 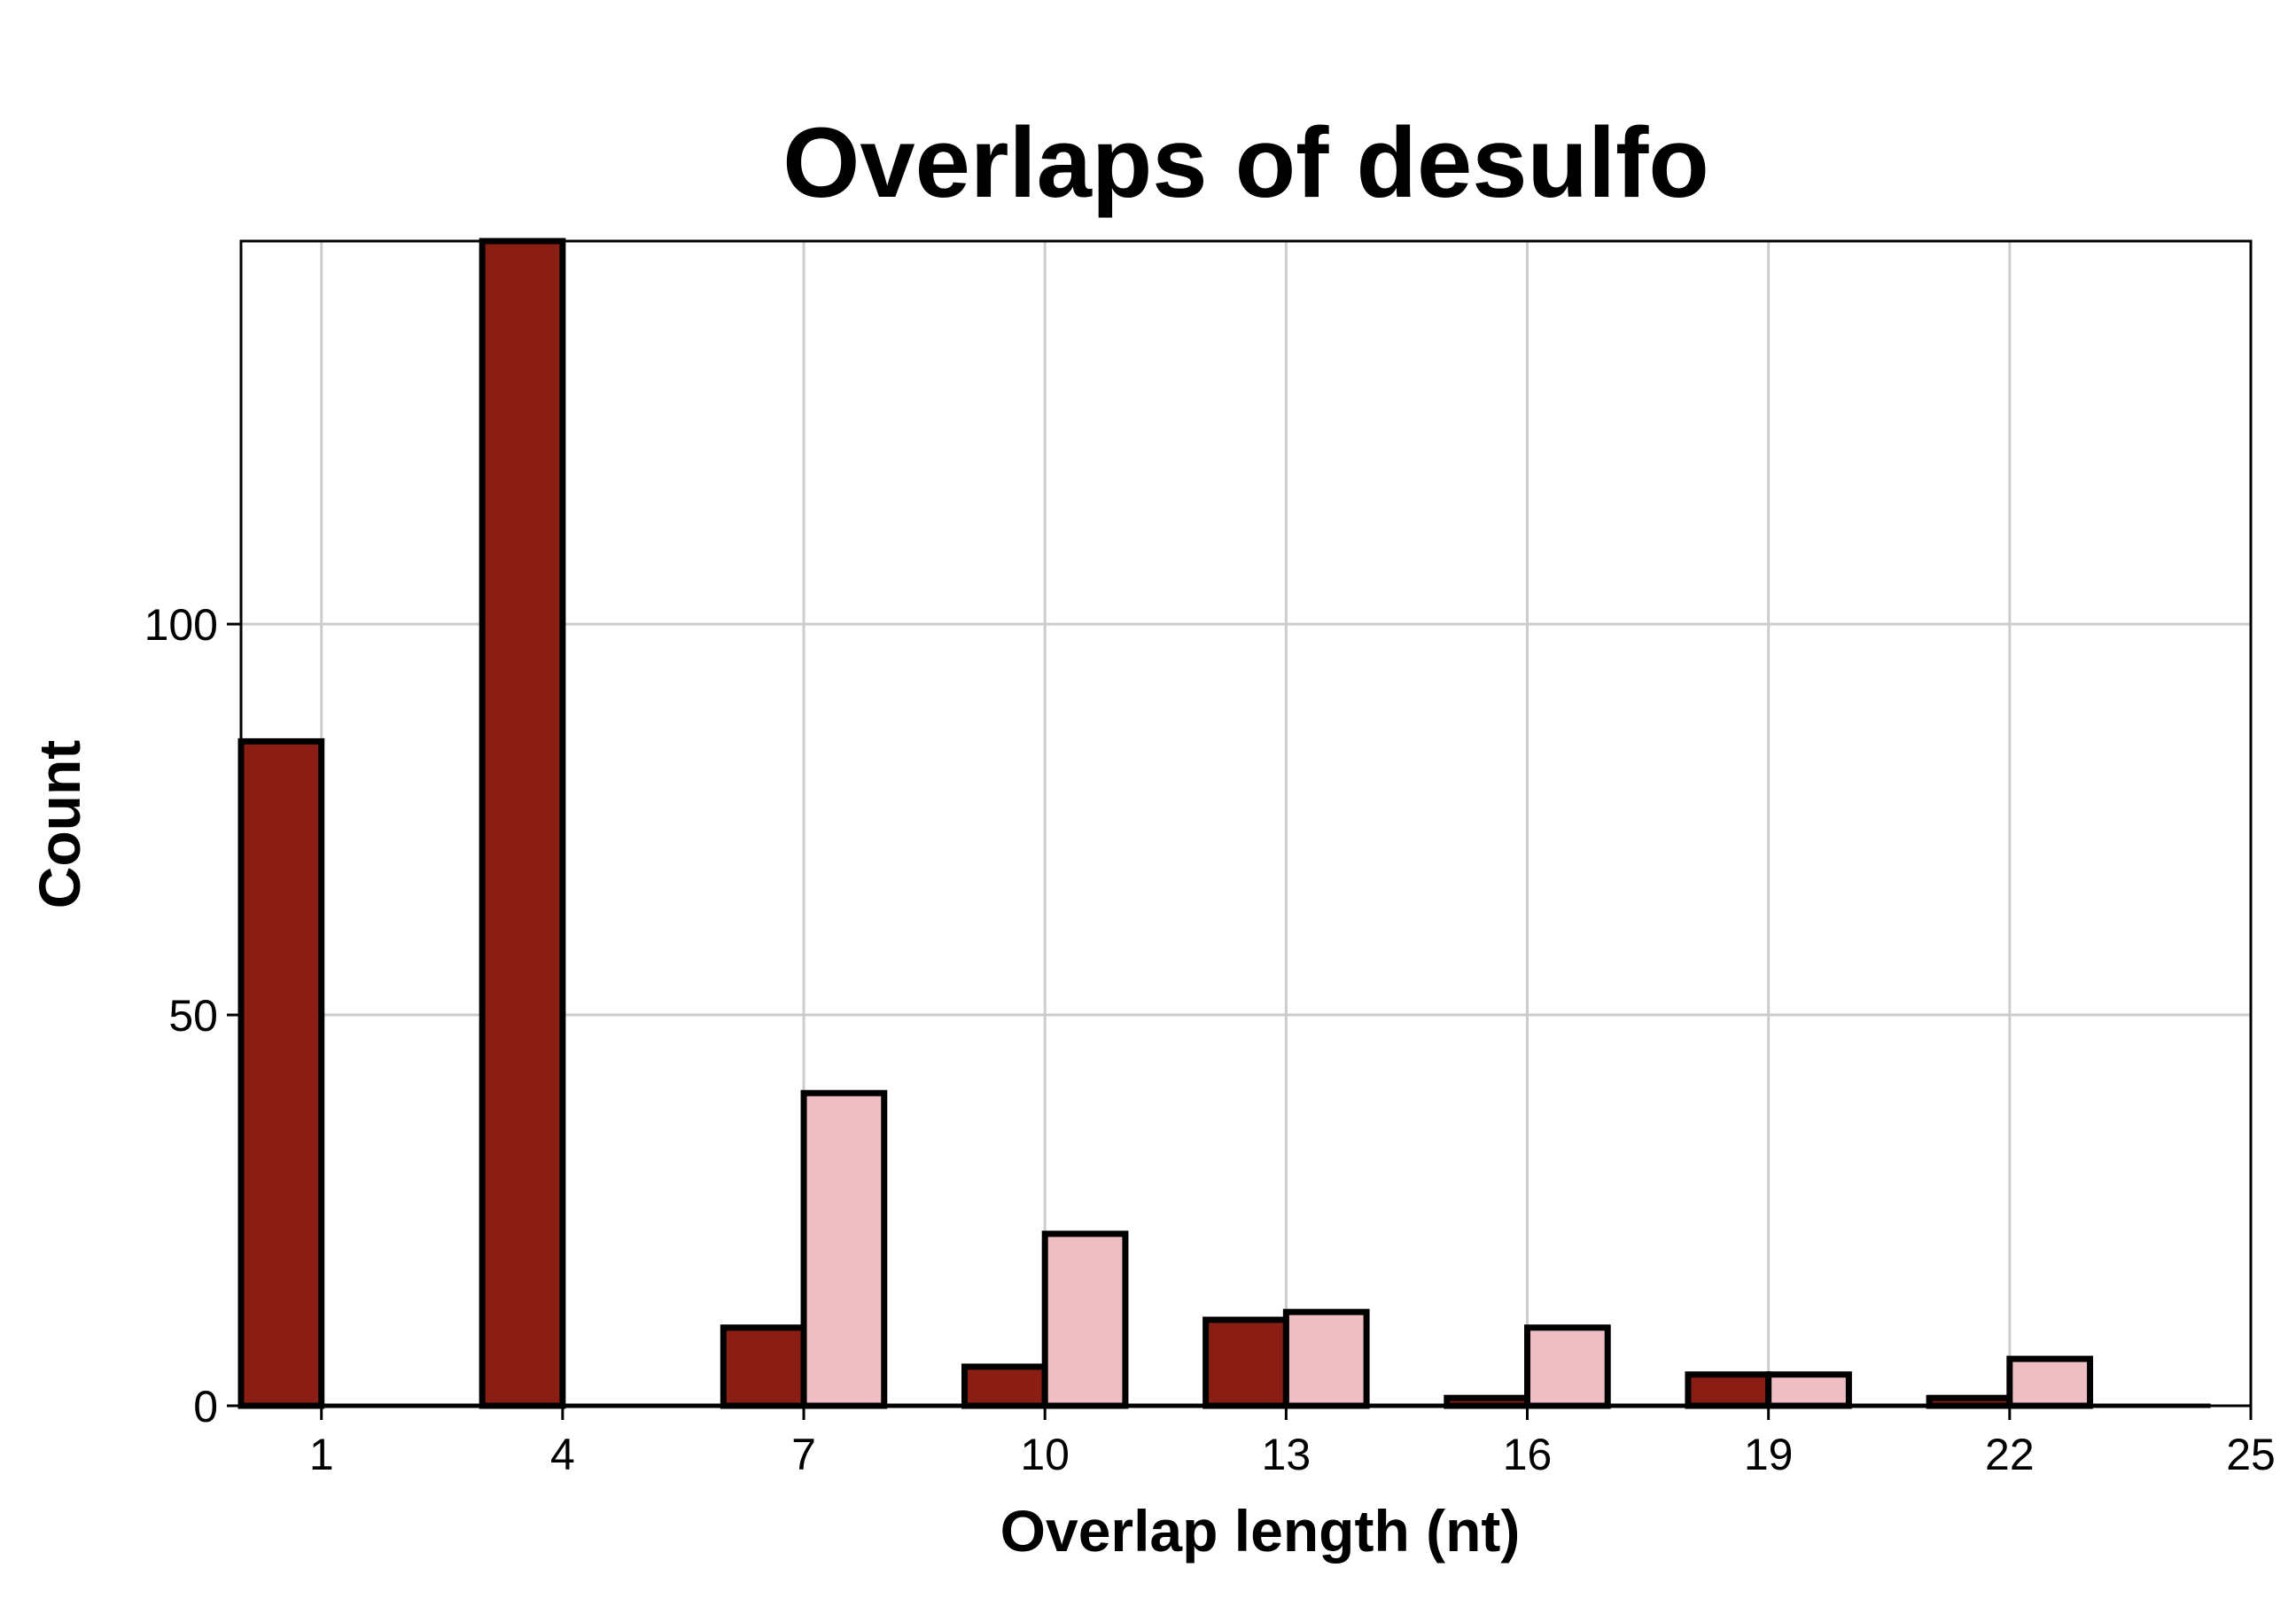 I want to click on x-tick-label: 19, so click(x=1769, y=1454).